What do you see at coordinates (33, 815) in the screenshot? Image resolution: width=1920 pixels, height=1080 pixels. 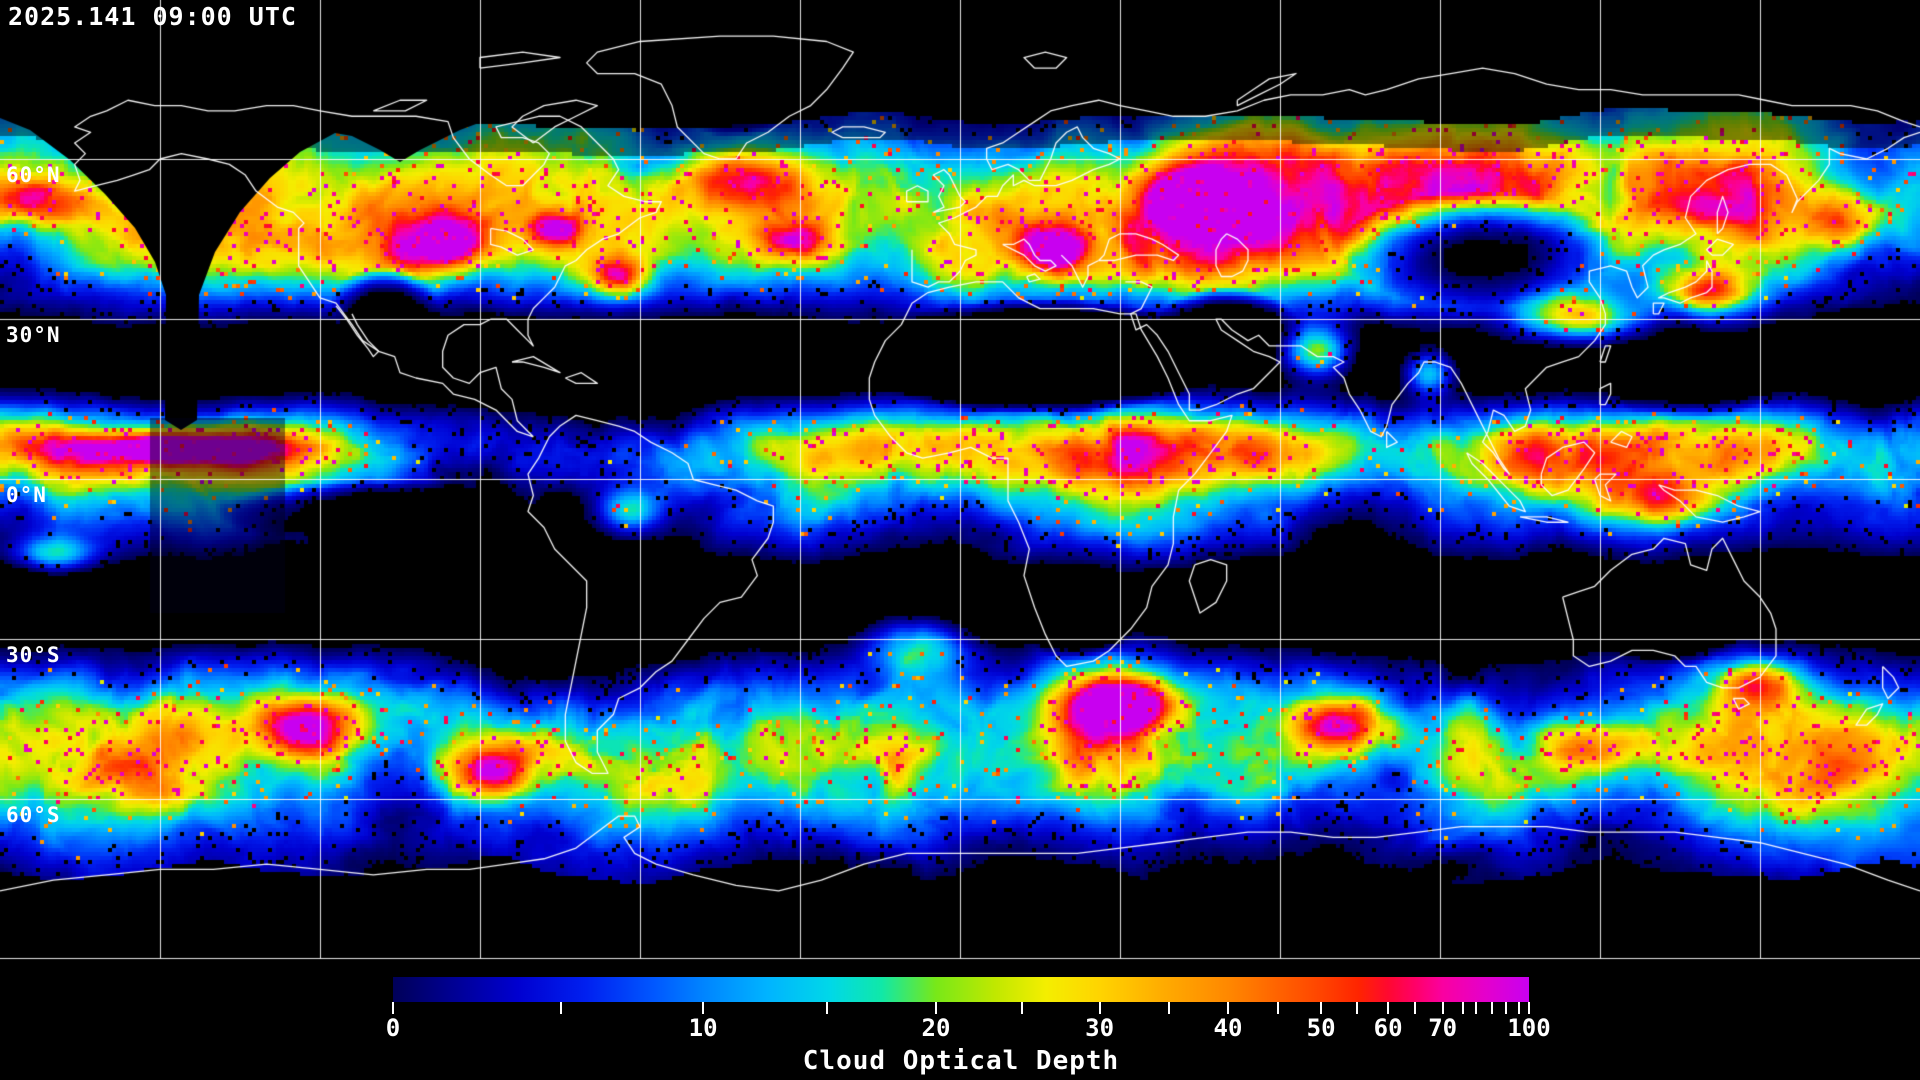 I see `lat-label-4: 60°S` at bounding box center [33, 815].